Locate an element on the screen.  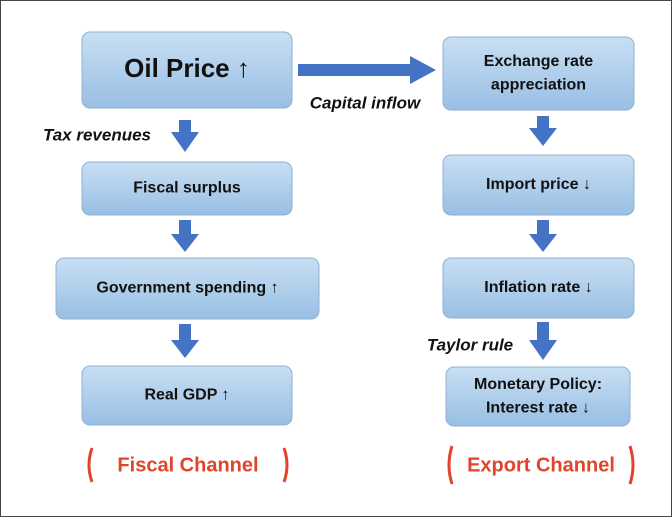
node-label: Real GDP ↑ is located at coordinates (186, 395).